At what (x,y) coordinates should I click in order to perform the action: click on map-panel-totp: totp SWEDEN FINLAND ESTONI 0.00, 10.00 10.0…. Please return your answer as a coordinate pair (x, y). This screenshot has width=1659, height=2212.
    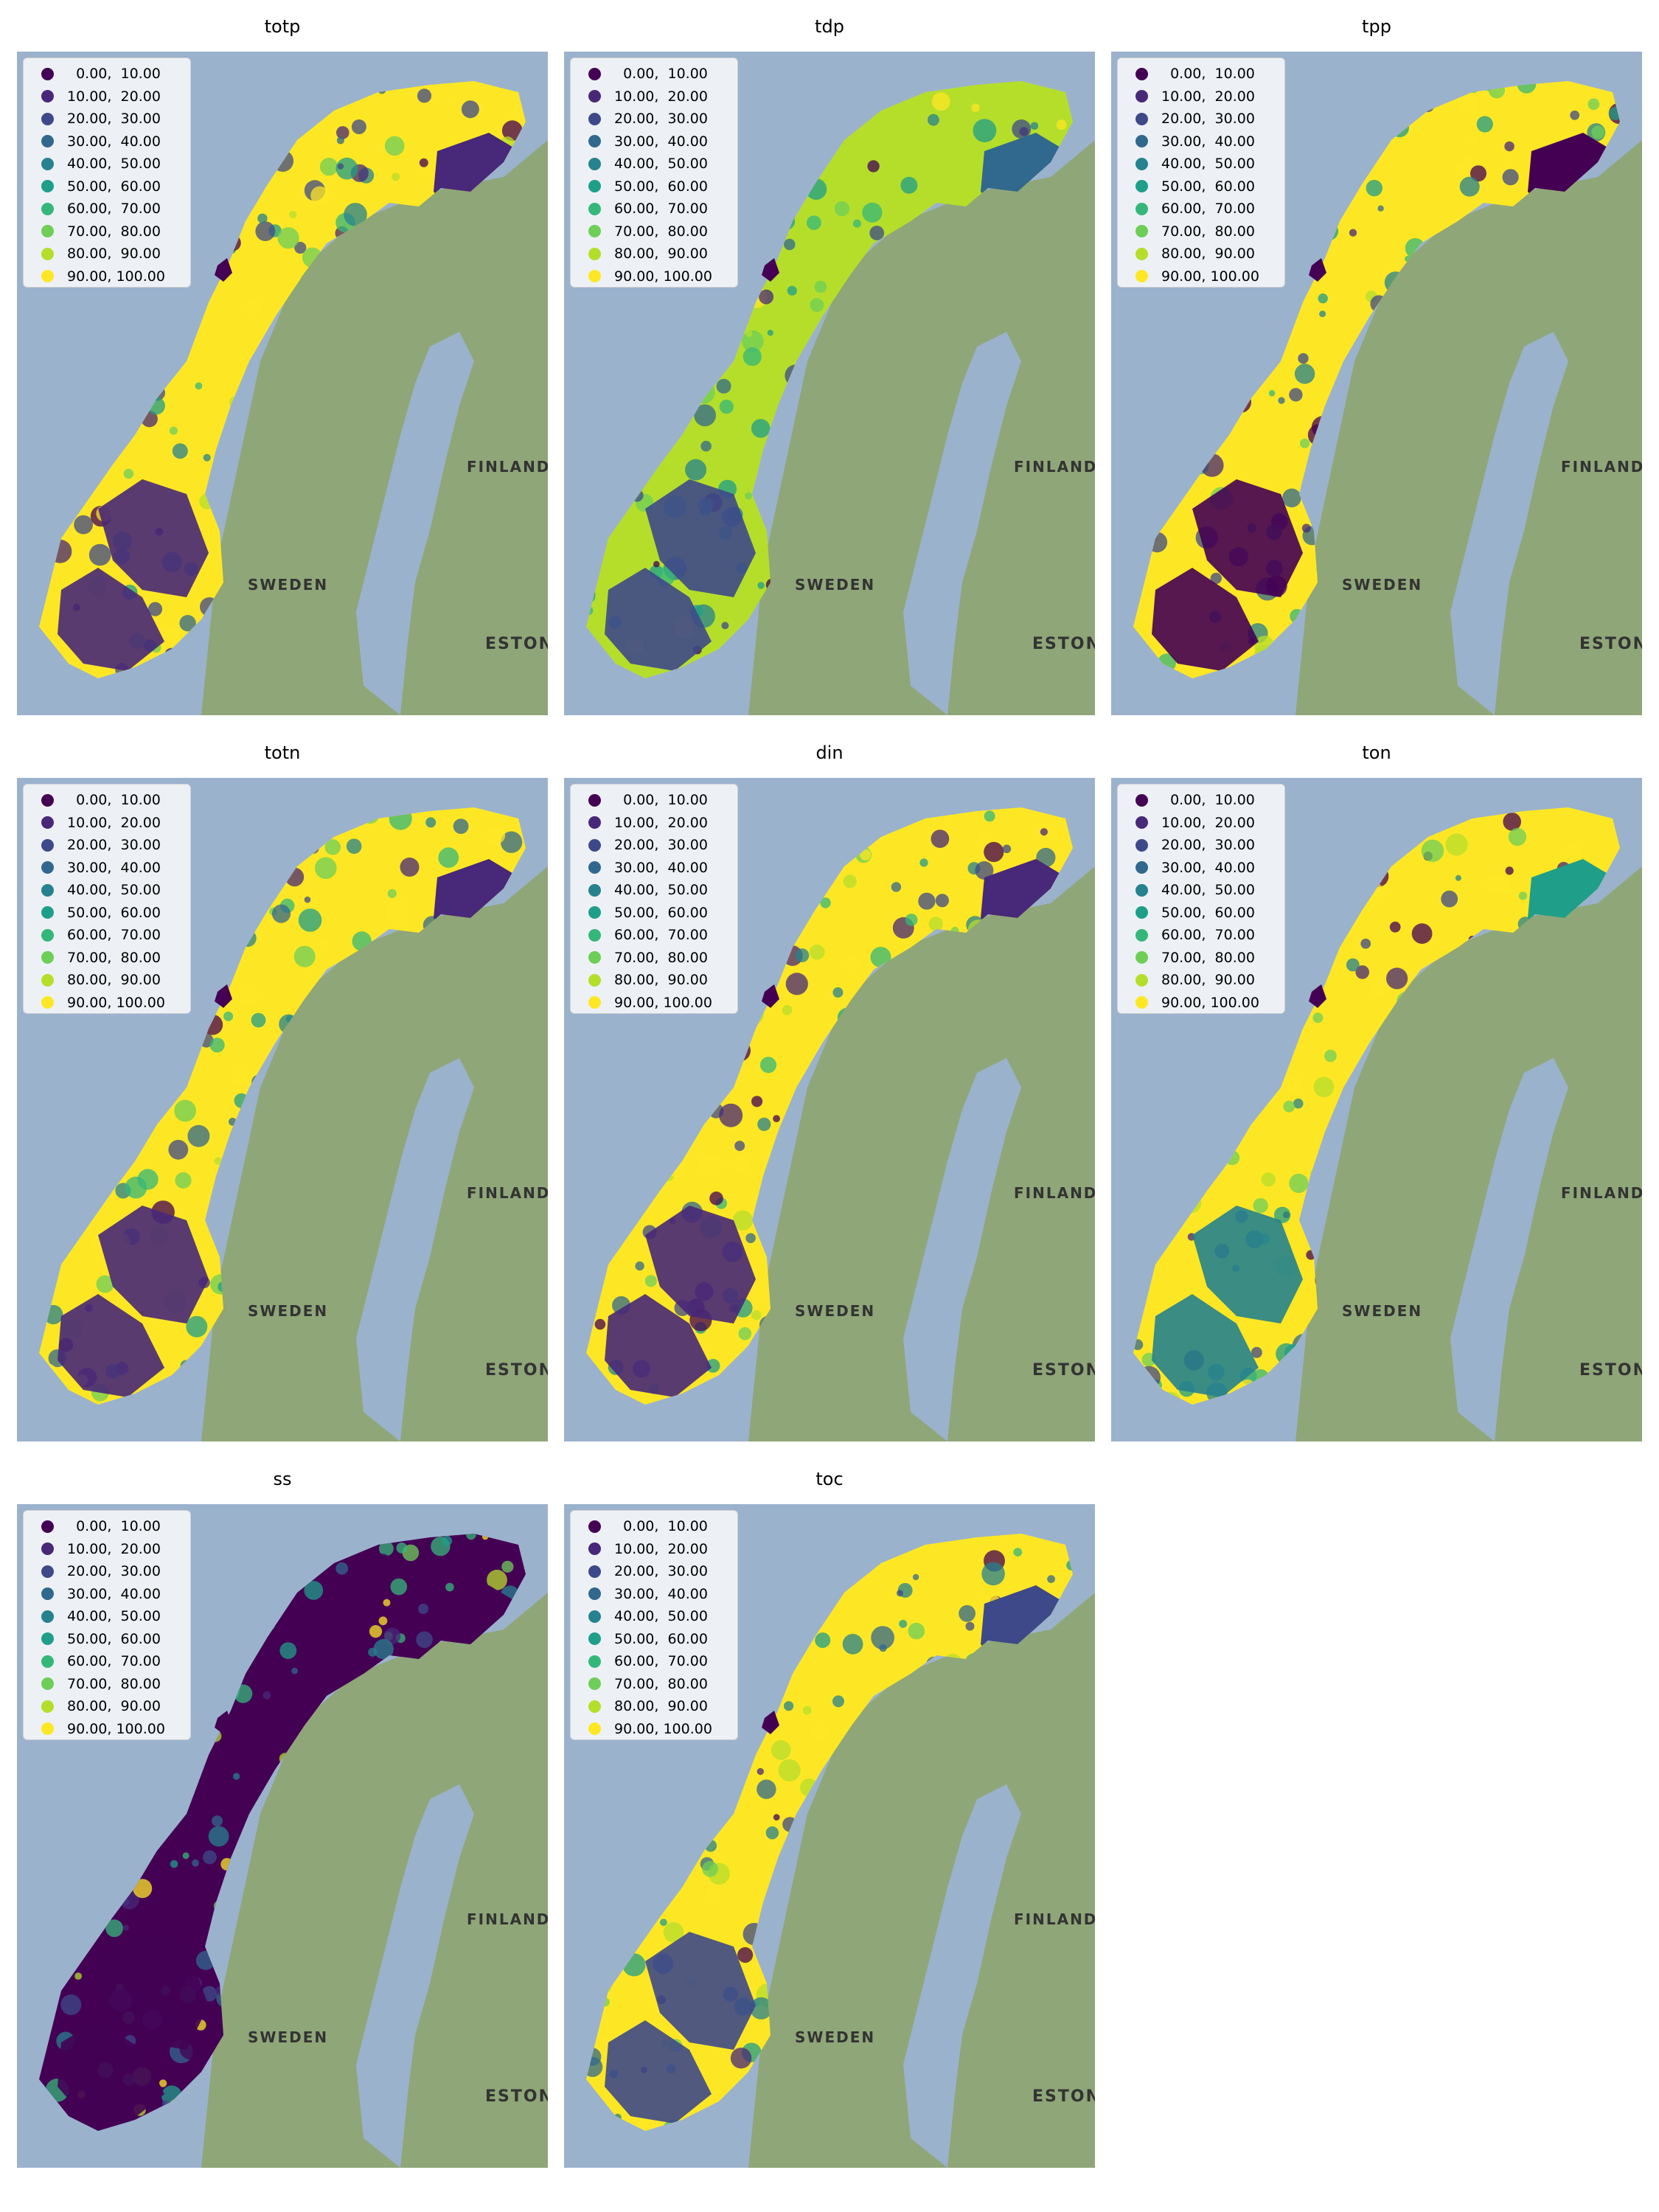
    Looking at the image, I should click on (282, 365).